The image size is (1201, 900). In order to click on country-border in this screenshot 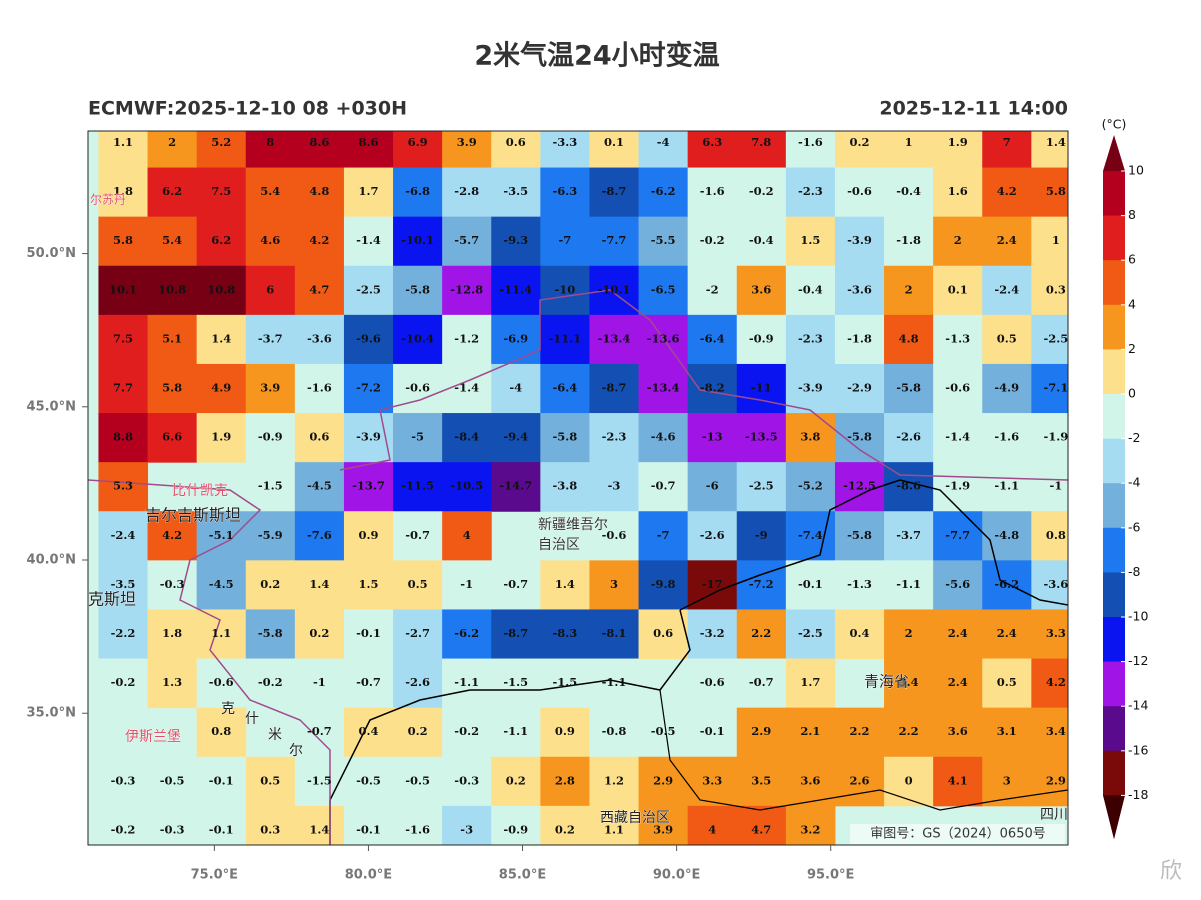, I will do `click(703, 385)`.